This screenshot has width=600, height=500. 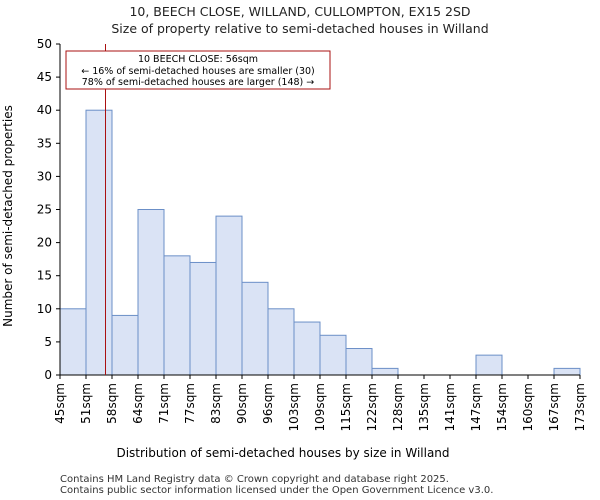 What do you see at coordinates (164, 403) in the screenshot?
I see `x-tick-label: 71sqm` at bounding box center [164, 403].